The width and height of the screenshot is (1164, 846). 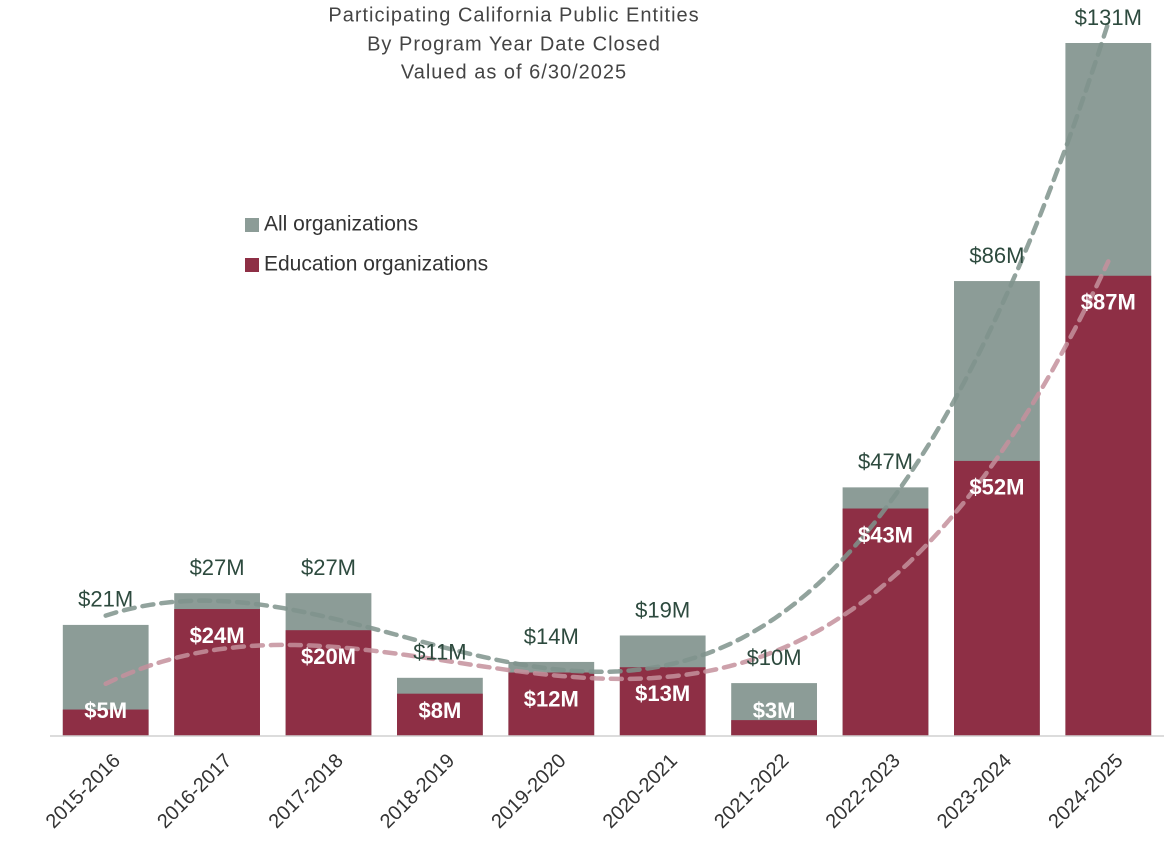 I want to click on chart-subtitle: Valued as of 6/30/2025, so click(x=514, y=72).